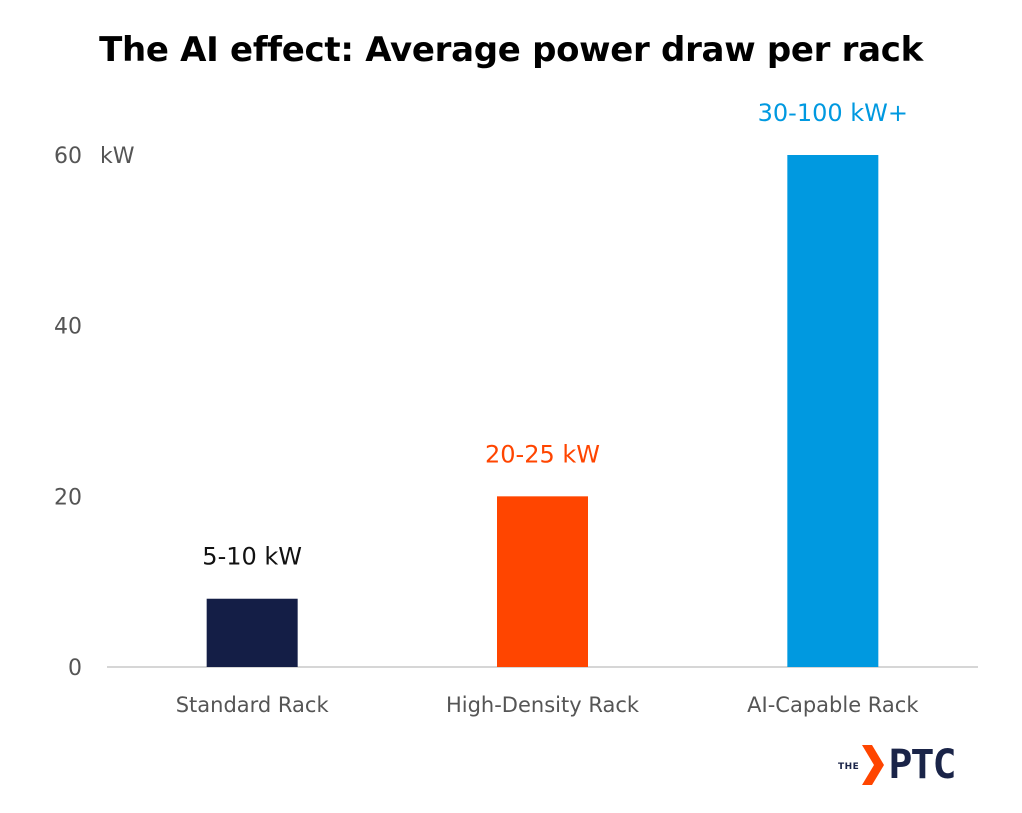 Image resolution: width=1022 pixels, height=813 pixels. I want to click on logo-ptc-text: PTC, so click(922, 765).